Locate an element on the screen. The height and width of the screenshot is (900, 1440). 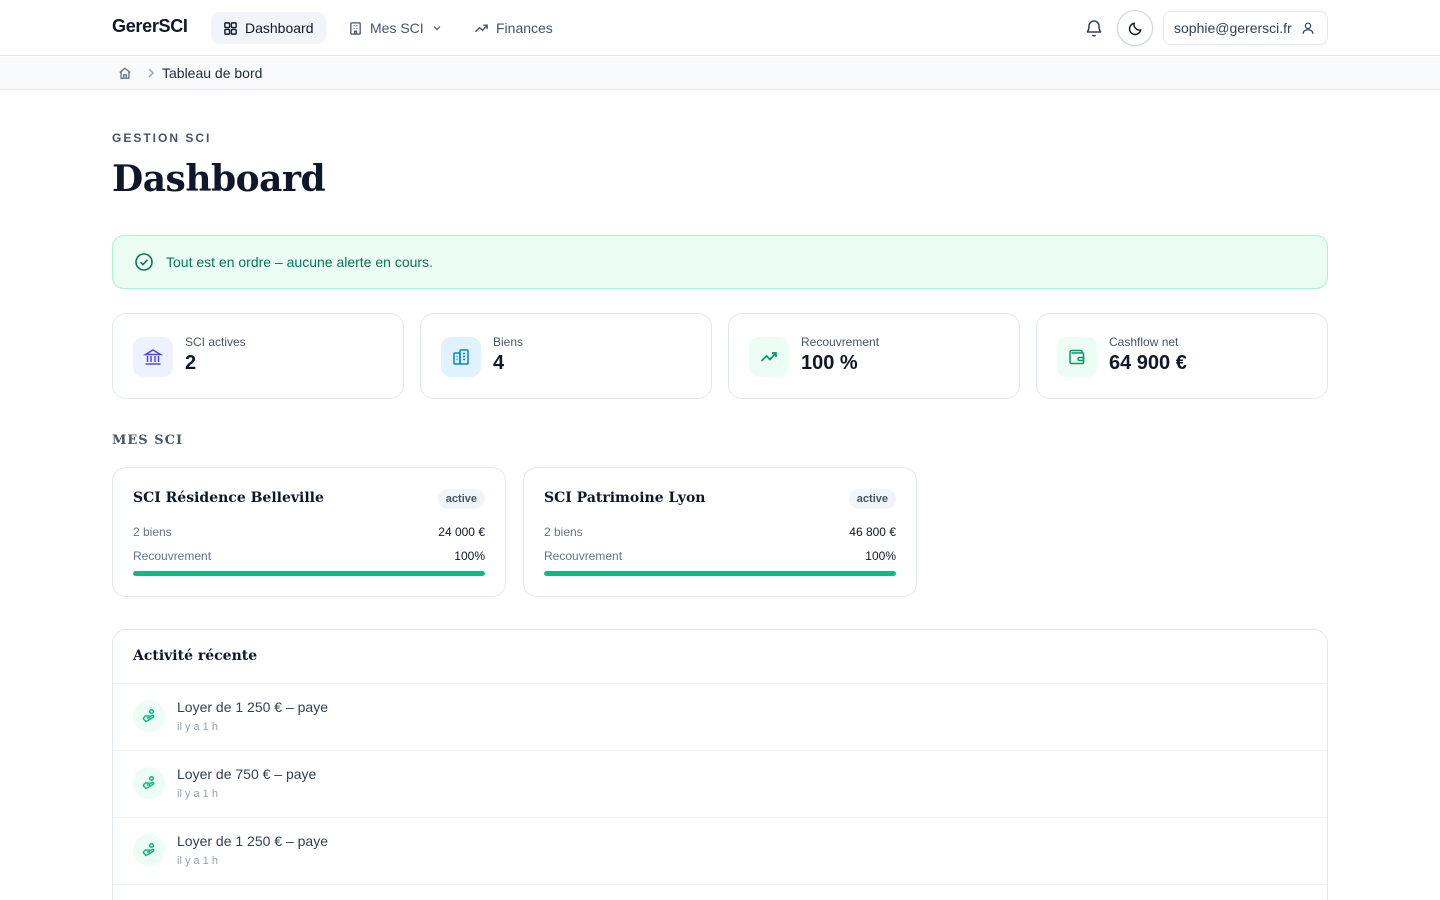
theme-toggle-button is located at coordinates (1135, 28).